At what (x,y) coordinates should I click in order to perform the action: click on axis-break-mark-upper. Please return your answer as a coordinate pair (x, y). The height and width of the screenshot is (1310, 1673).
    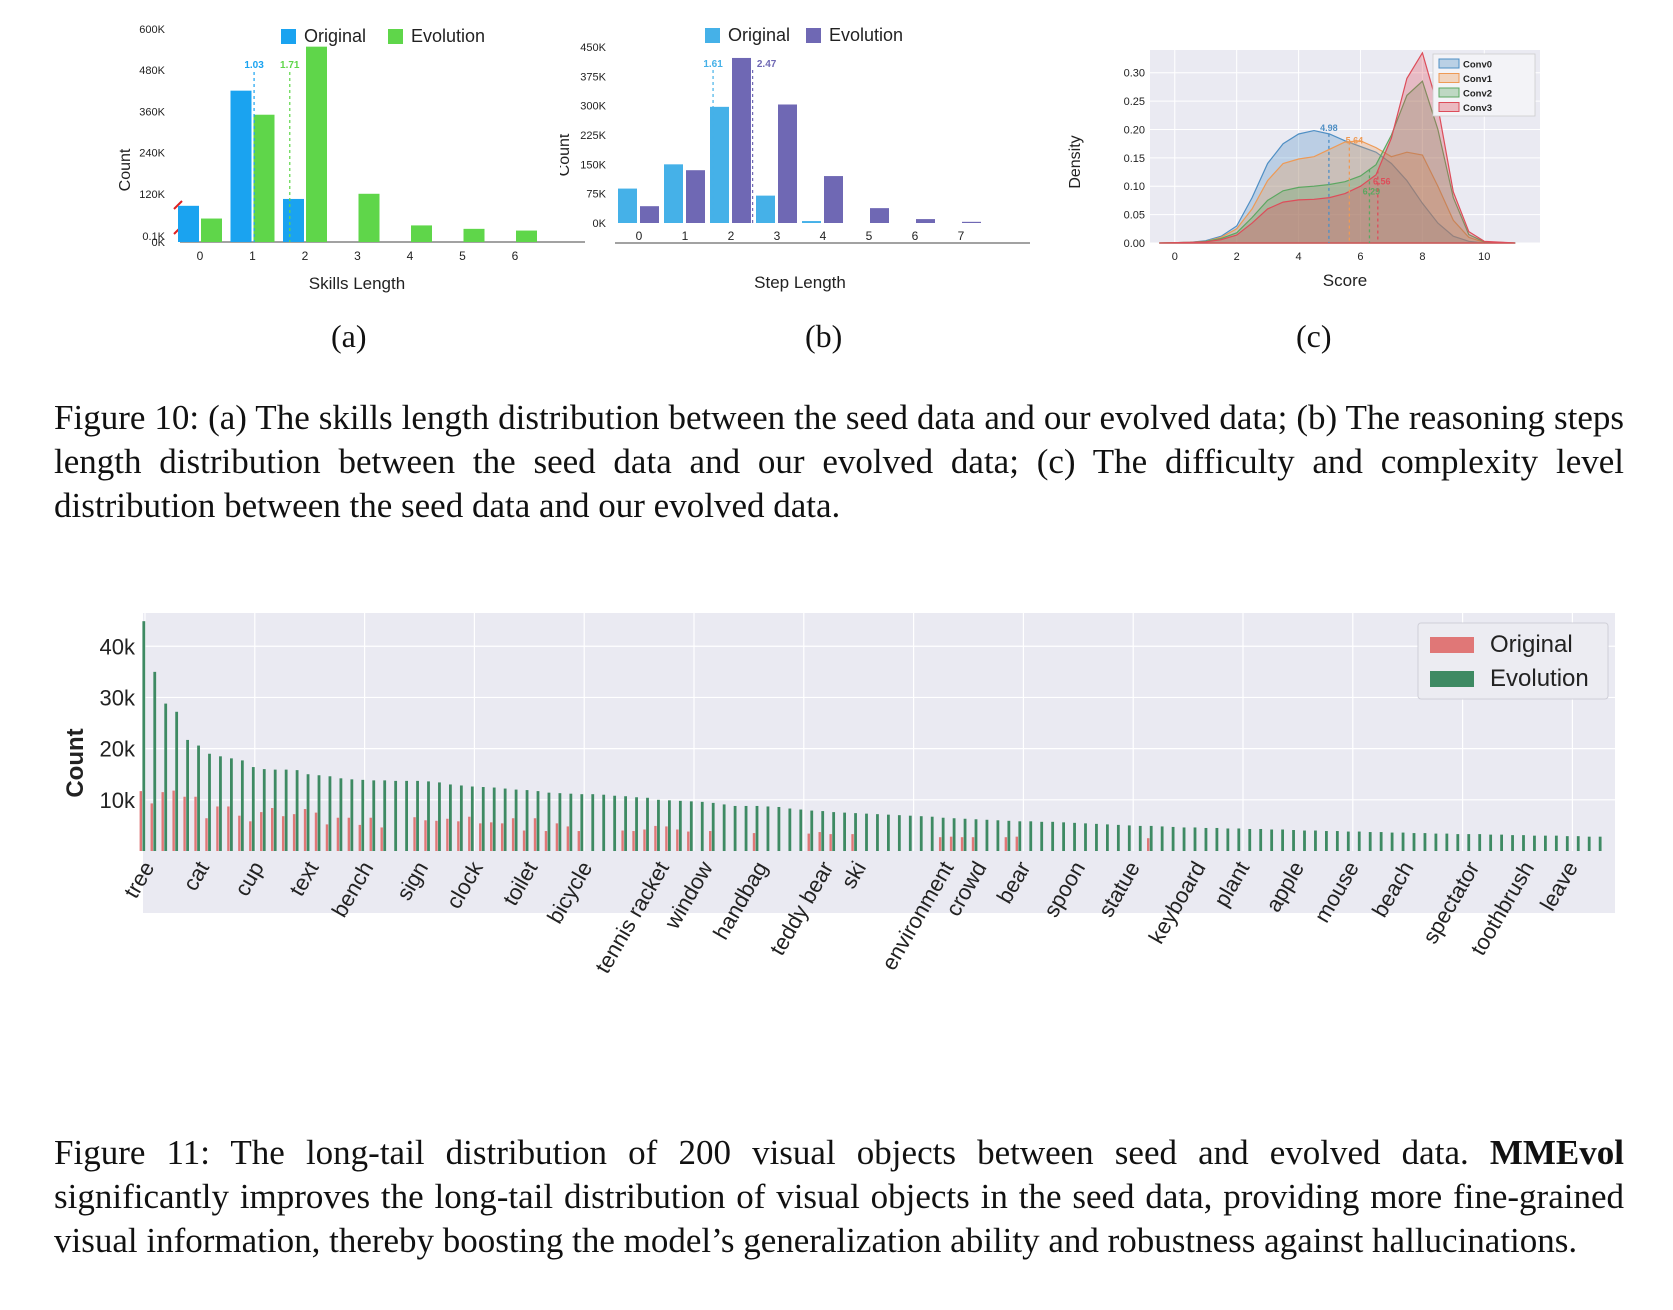
    Looking at the image, I should click on (178, 205).